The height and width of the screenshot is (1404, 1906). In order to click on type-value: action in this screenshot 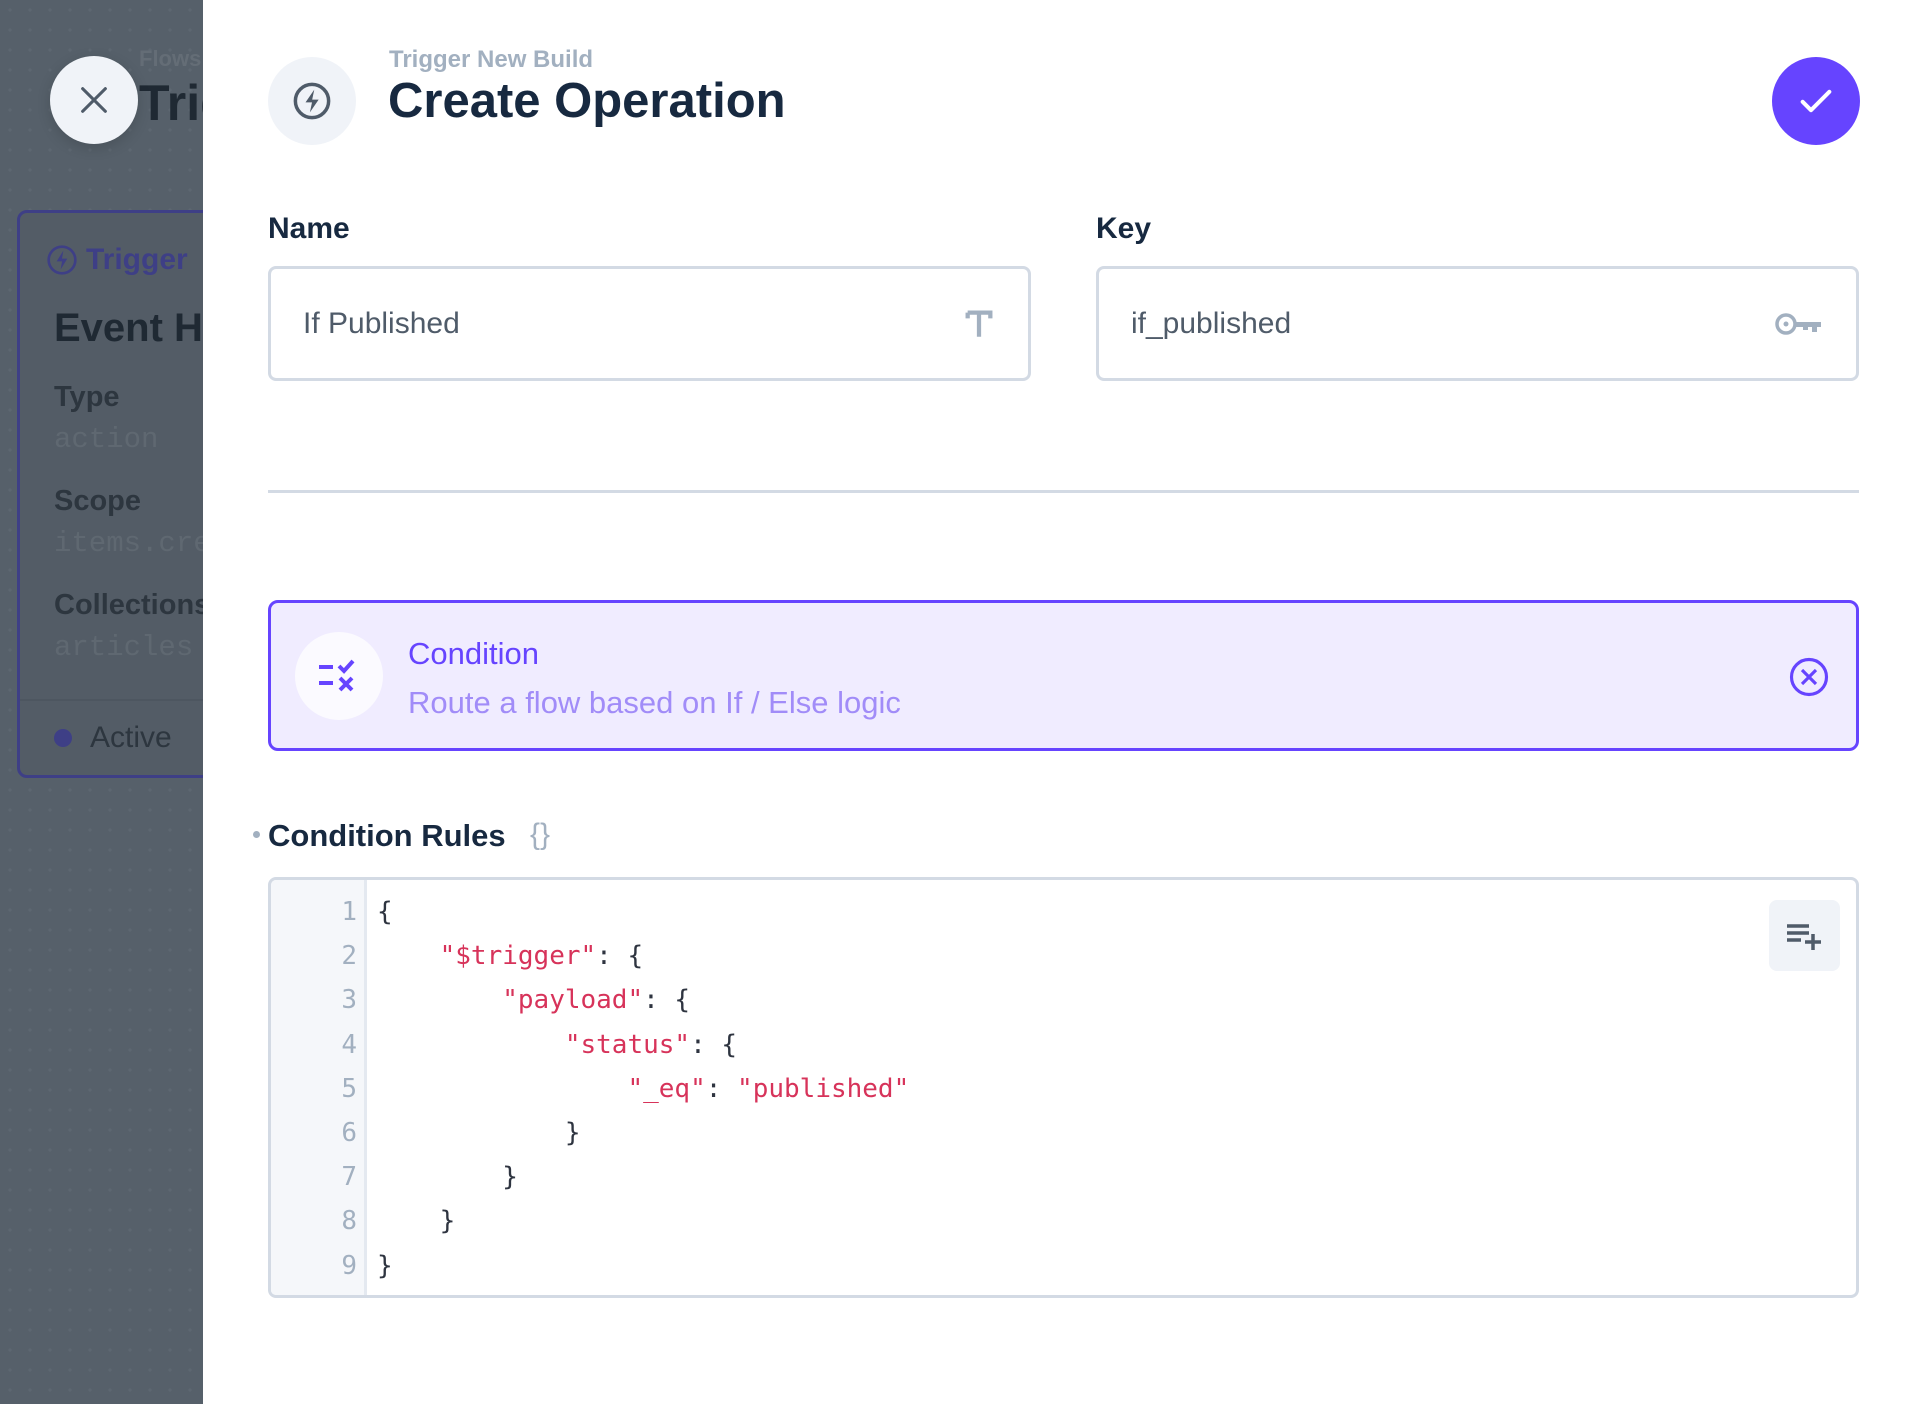, I will do `click(106, 439)`.